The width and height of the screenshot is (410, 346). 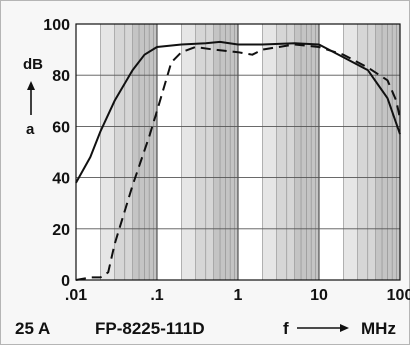 I want to click on y-tick-label: 0, so click(x=65, y=281).